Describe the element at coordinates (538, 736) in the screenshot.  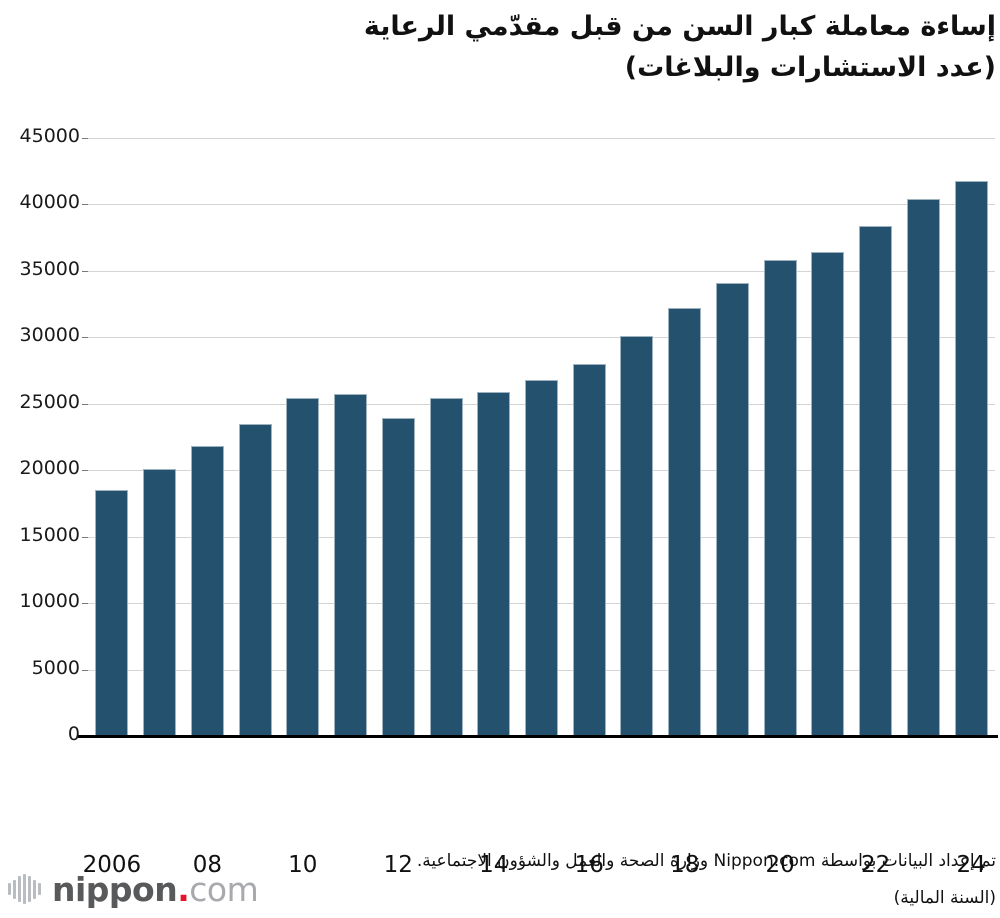
I see `x-axis-line` at that location.